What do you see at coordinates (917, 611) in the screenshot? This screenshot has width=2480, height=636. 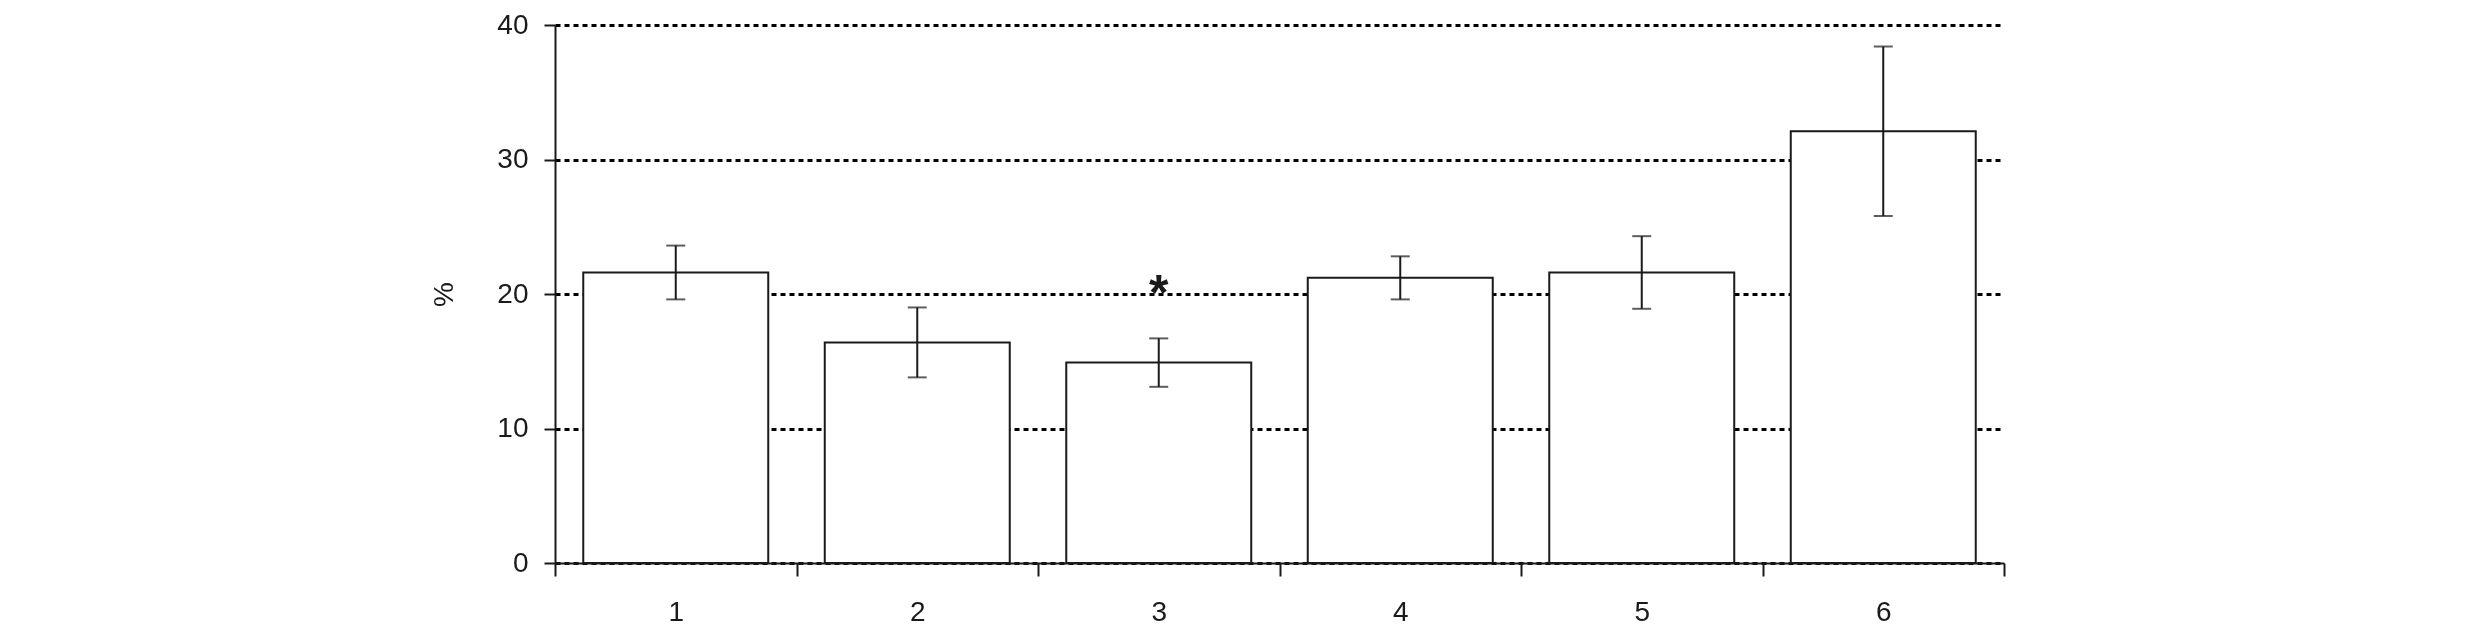 I see `x-tick-label: 2` at bounding box center [917, 611].